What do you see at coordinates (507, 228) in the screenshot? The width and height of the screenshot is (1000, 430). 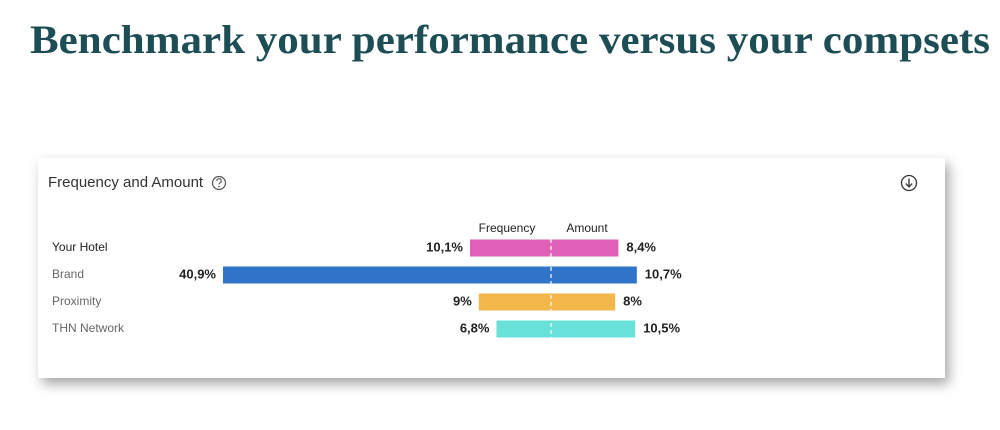 I see `column-header: Frequency` at bounding box center [507, 228].